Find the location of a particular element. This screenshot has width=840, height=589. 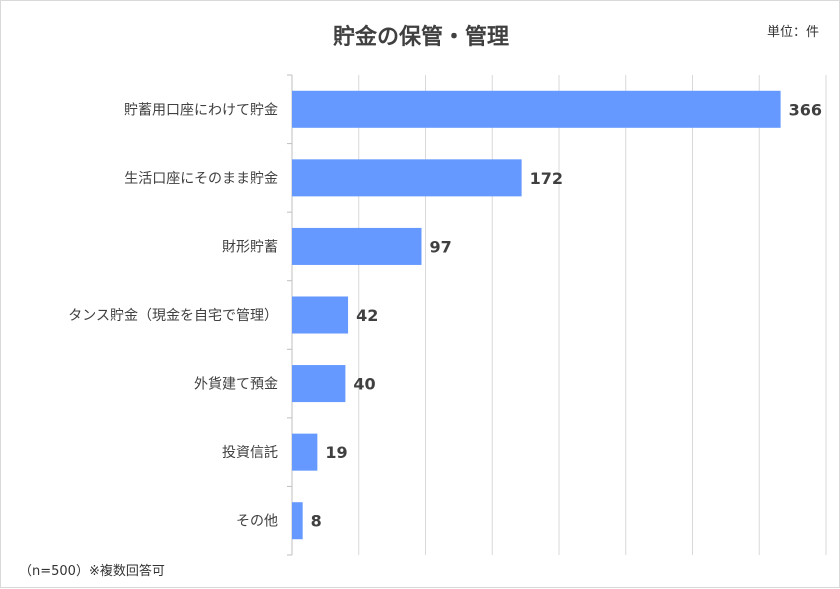

data-label: 172 is located at coordinates (546, 178).